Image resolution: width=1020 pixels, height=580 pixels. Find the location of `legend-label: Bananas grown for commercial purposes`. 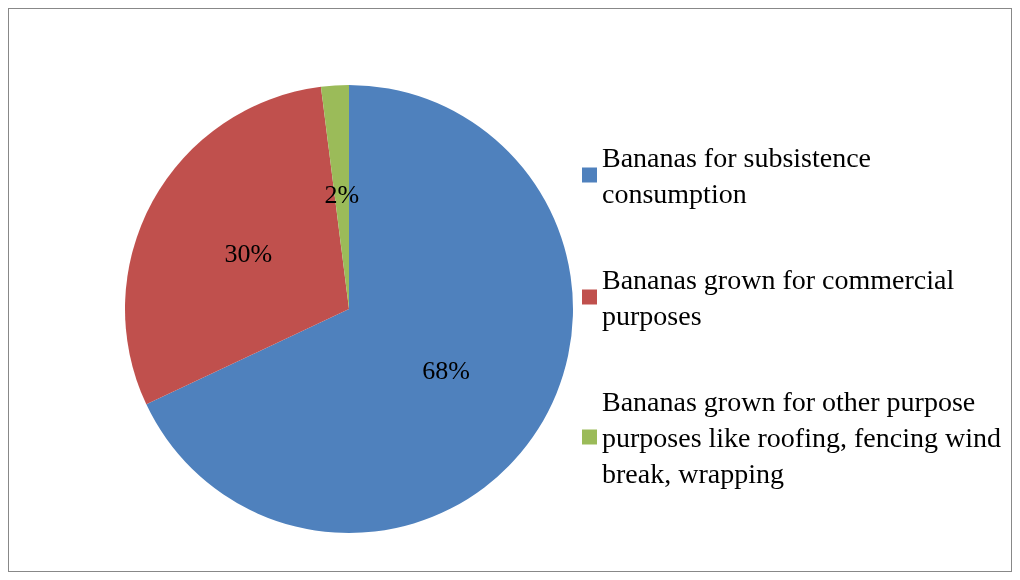

legend-label: Bananas grown for commercial purposes is located at coordinates (782, 297).